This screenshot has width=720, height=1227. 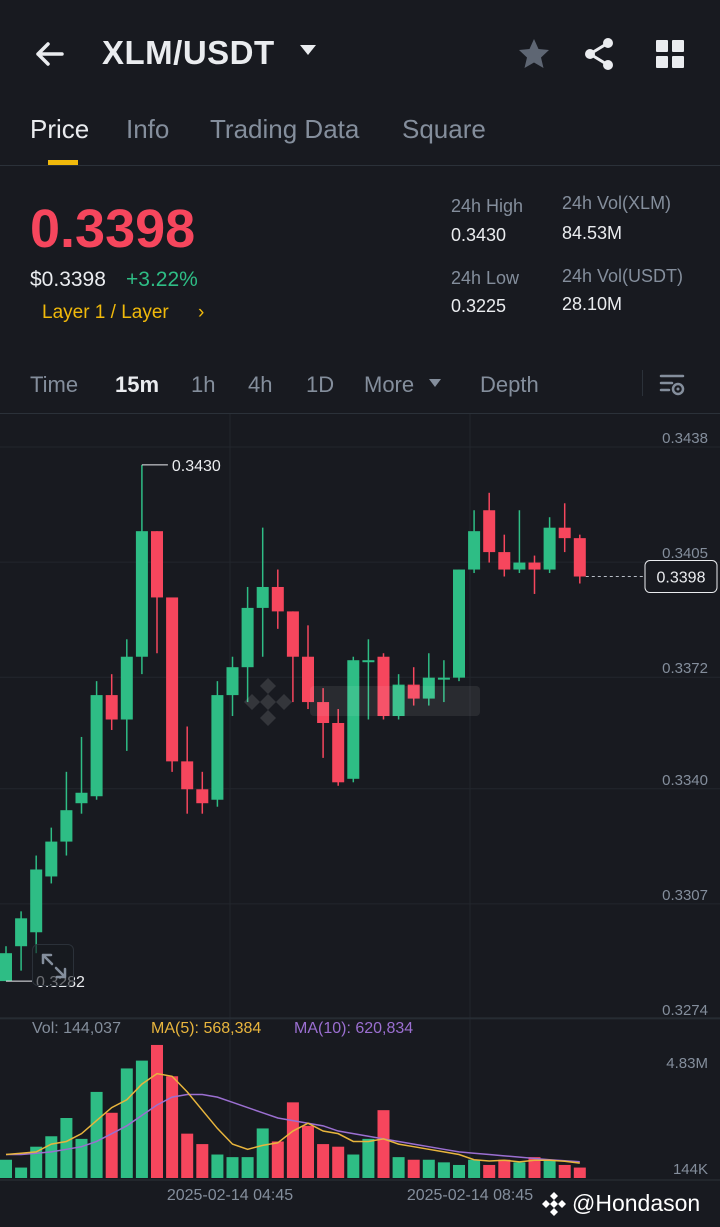 I want to click on volume-ma10-line, so click(x=293, y=1128).